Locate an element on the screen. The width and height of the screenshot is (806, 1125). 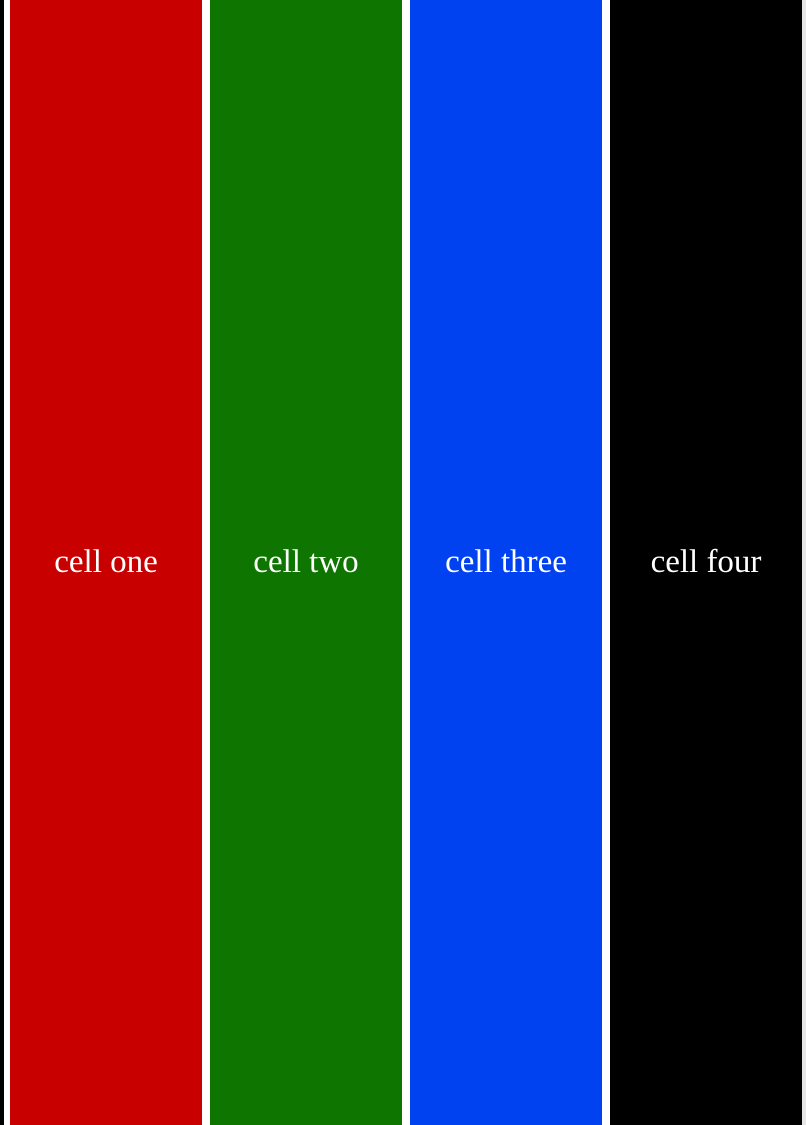
cell-one-label: cell one is located at coordinates (106, 562).